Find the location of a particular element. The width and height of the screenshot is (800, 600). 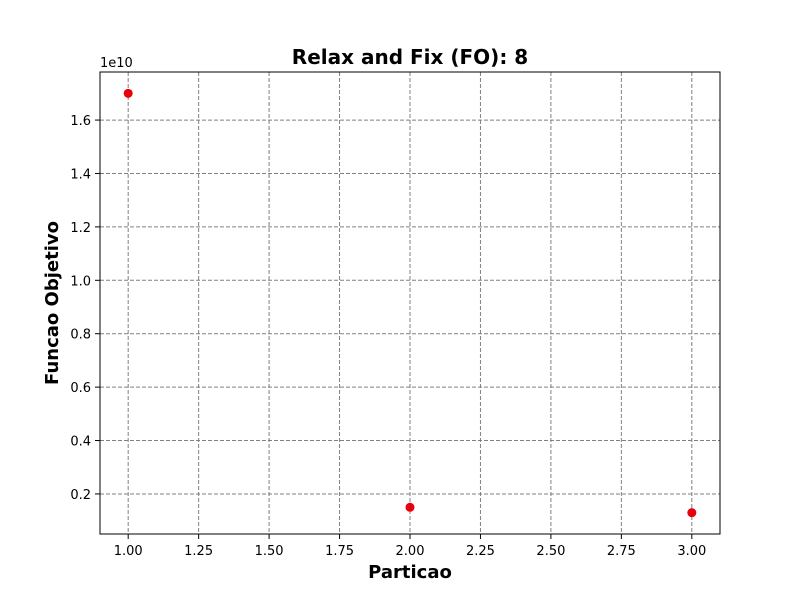

x-tick-label: 2.25 is located at coordinates (480, 551).